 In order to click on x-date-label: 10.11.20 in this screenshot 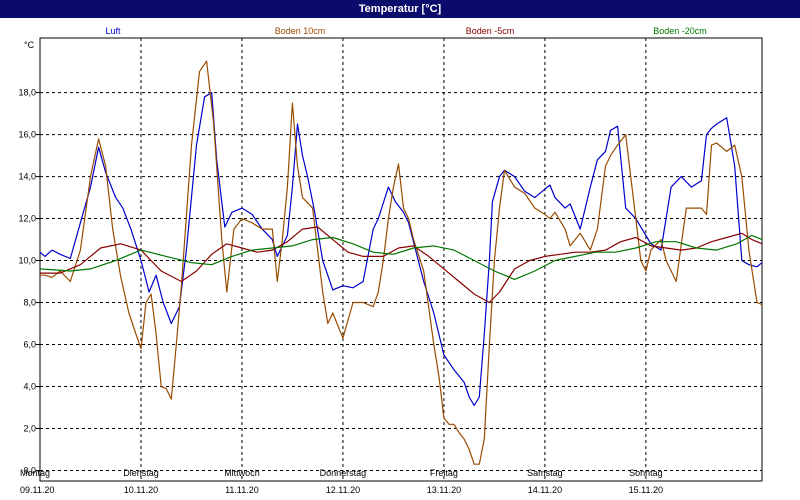, I will do `click(141, 490)`.